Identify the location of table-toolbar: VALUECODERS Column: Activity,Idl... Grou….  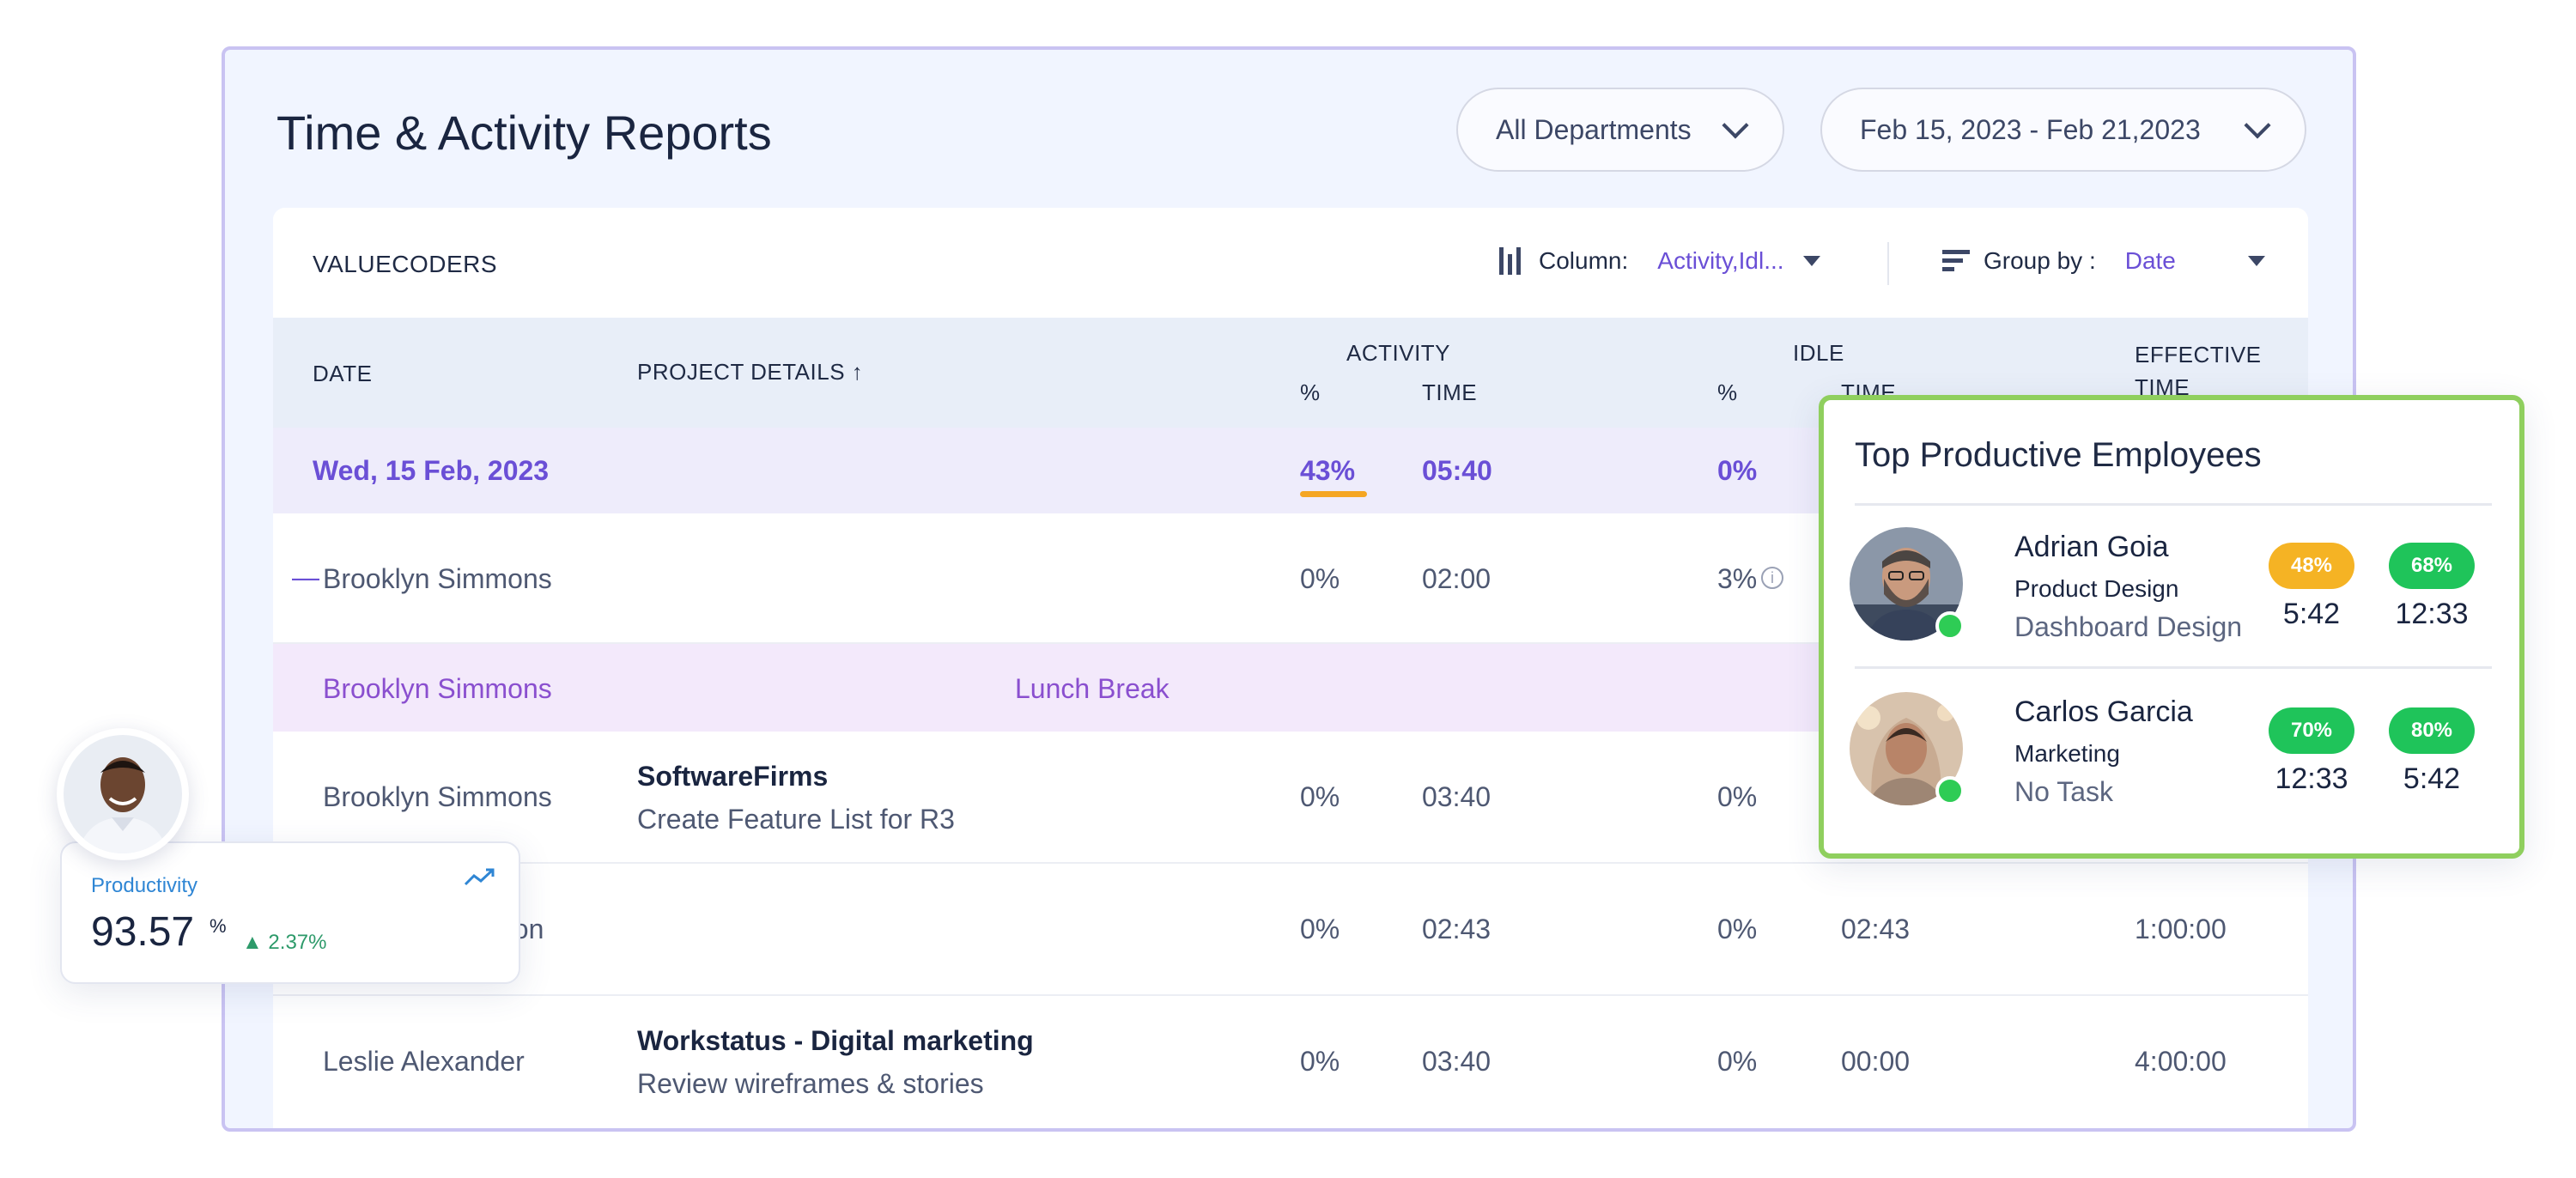
(1290, 263).